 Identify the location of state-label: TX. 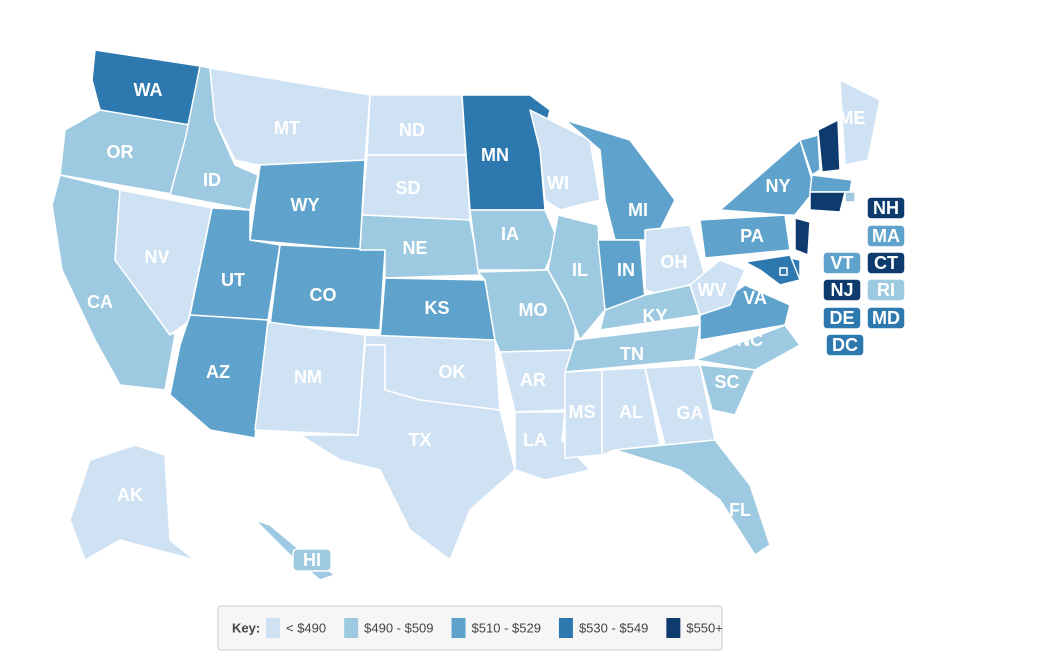
(419, 440).